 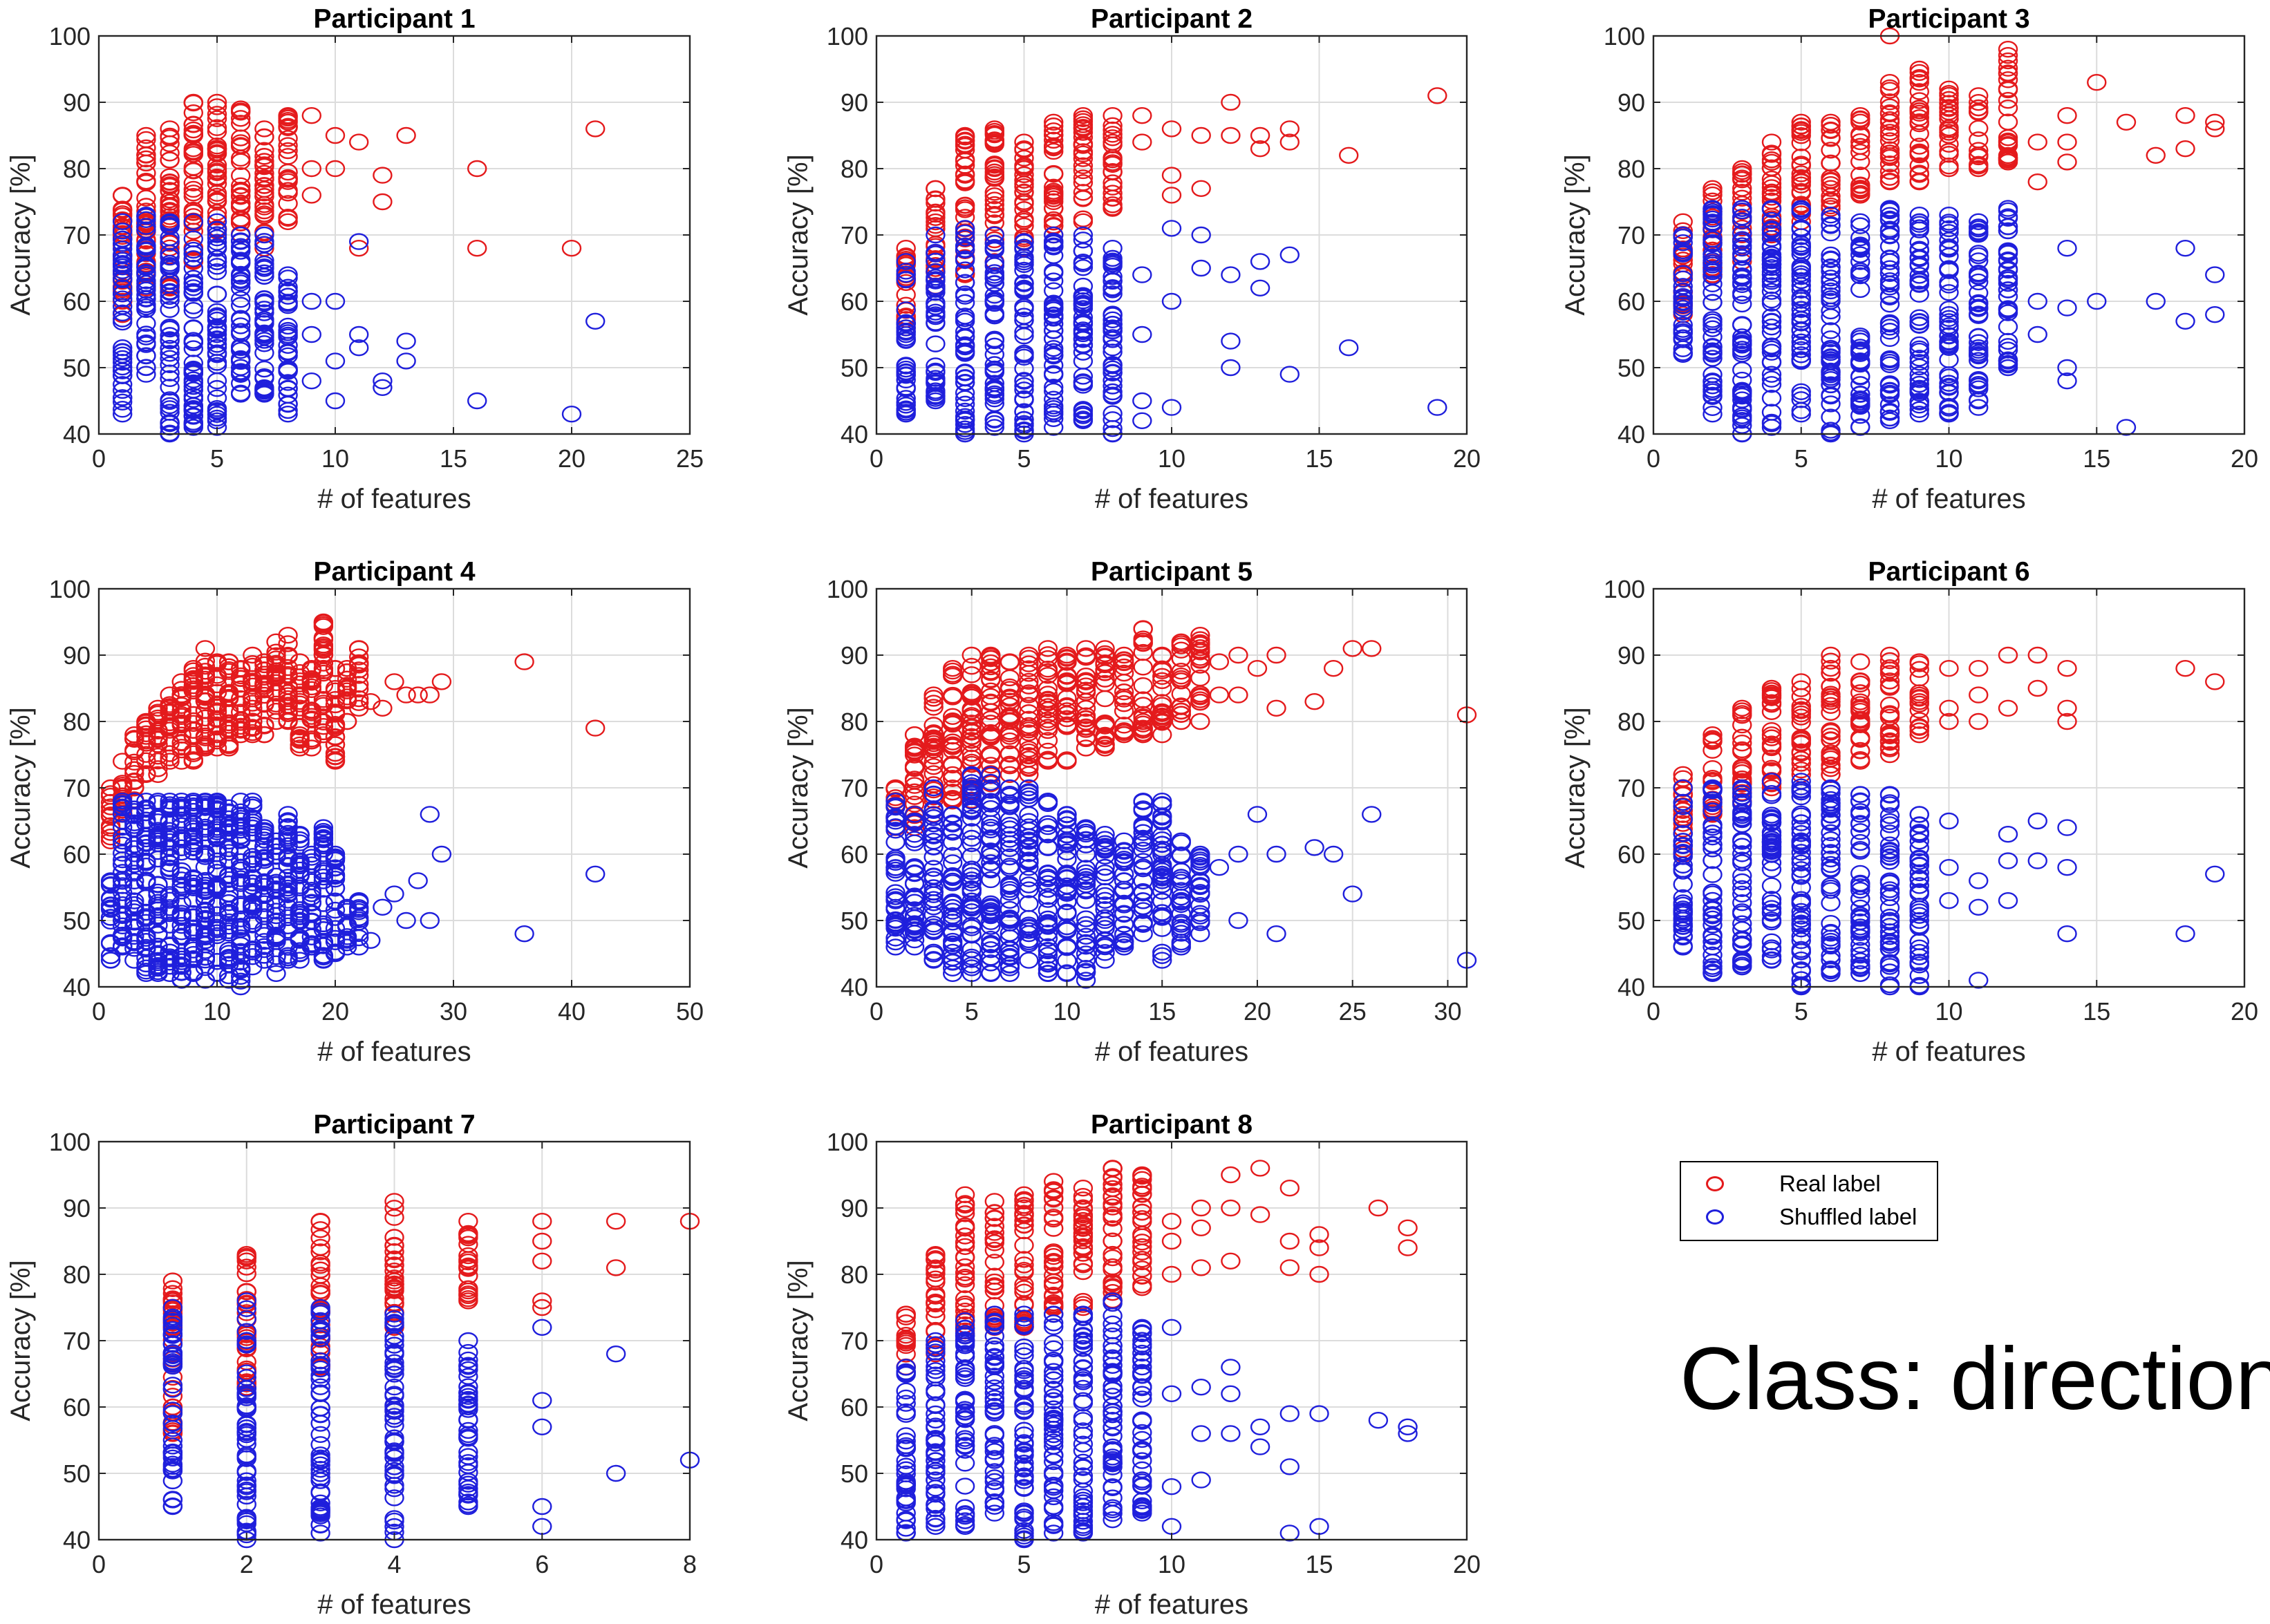 I want to click on x-tick-label: 20, so click(x=1467, y=458).